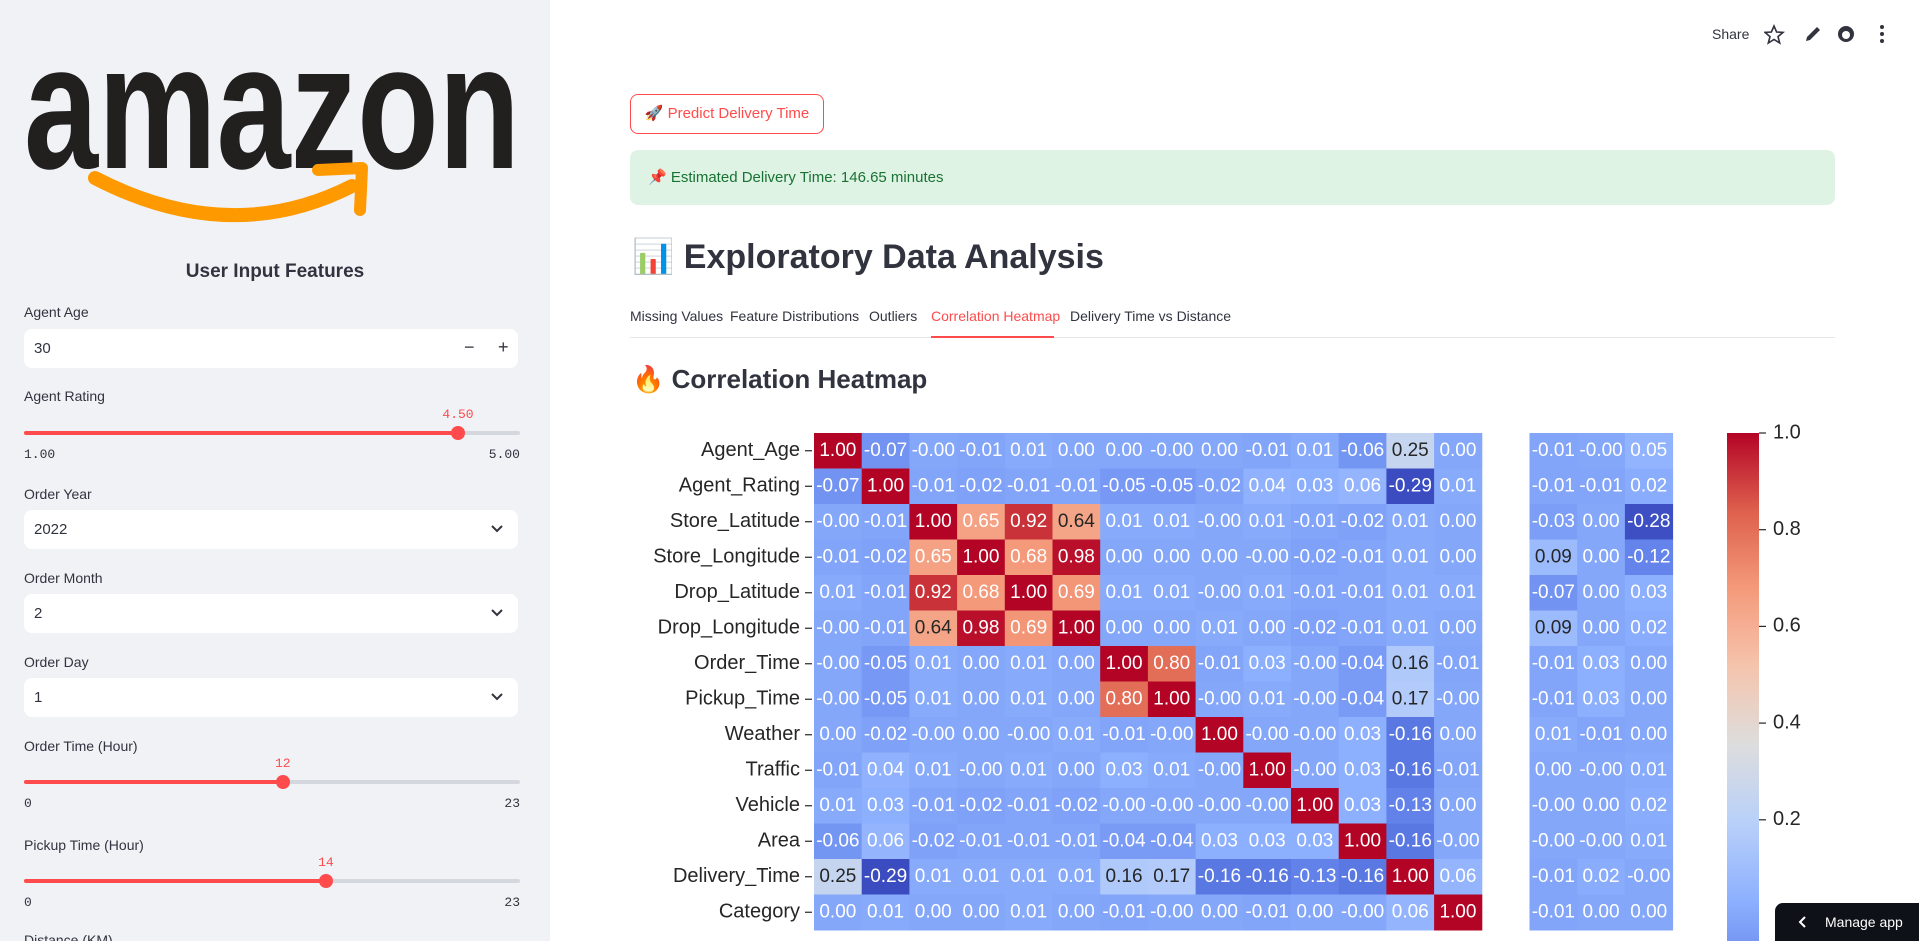 The image size is (1919, 941). Describe the element at coordinates (837, 840) in the screenshot. I see `cell-label: -0.06` at that location.